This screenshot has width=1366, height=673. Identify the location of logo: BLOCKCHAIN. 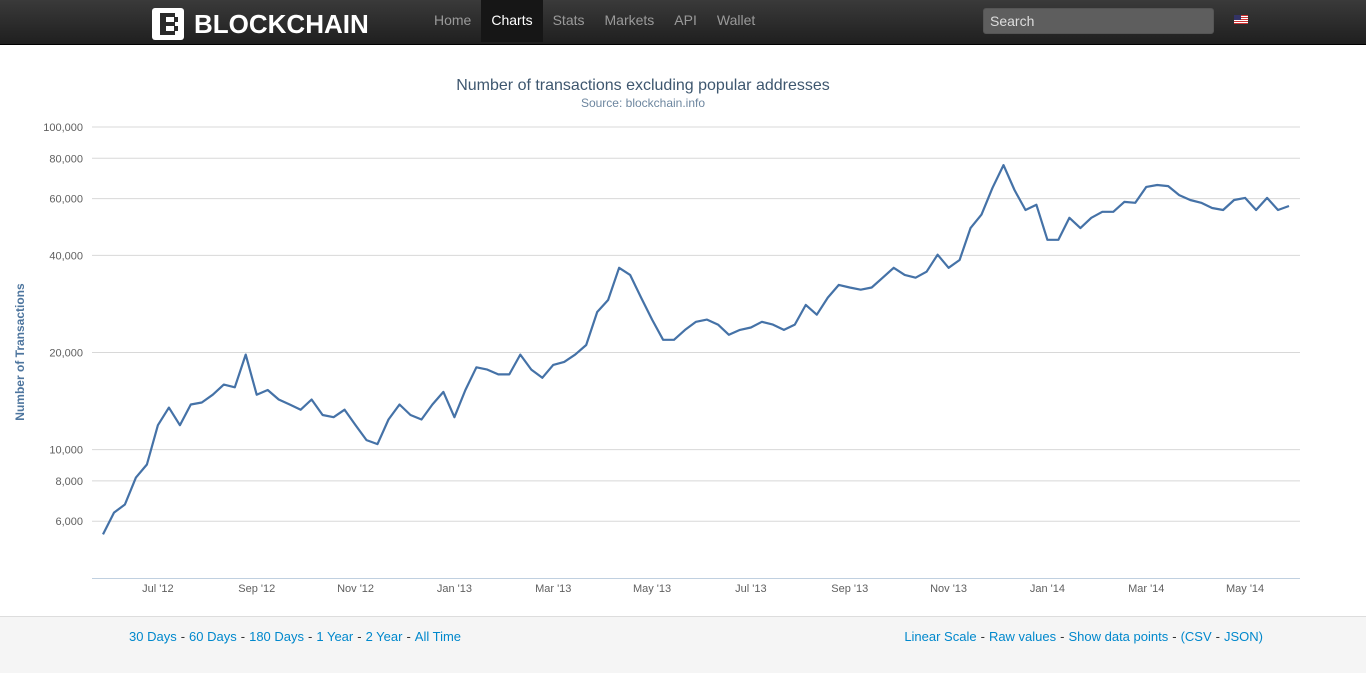
(259, 24).